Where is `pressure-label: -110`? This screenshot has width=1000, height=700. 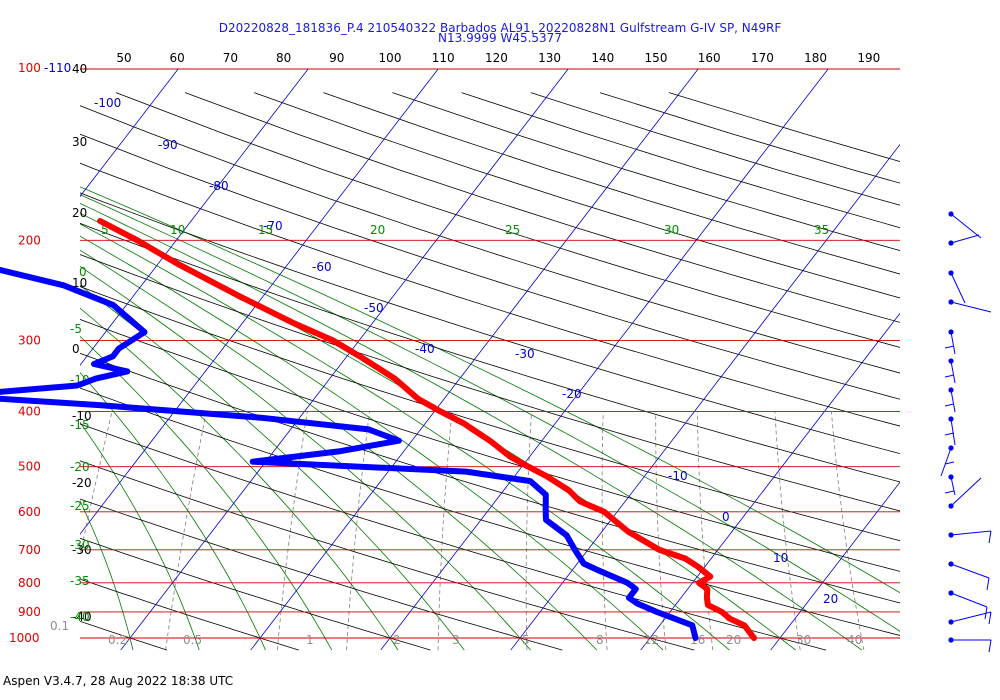
pressure-label: -110 is located at coordinates (57, 68).